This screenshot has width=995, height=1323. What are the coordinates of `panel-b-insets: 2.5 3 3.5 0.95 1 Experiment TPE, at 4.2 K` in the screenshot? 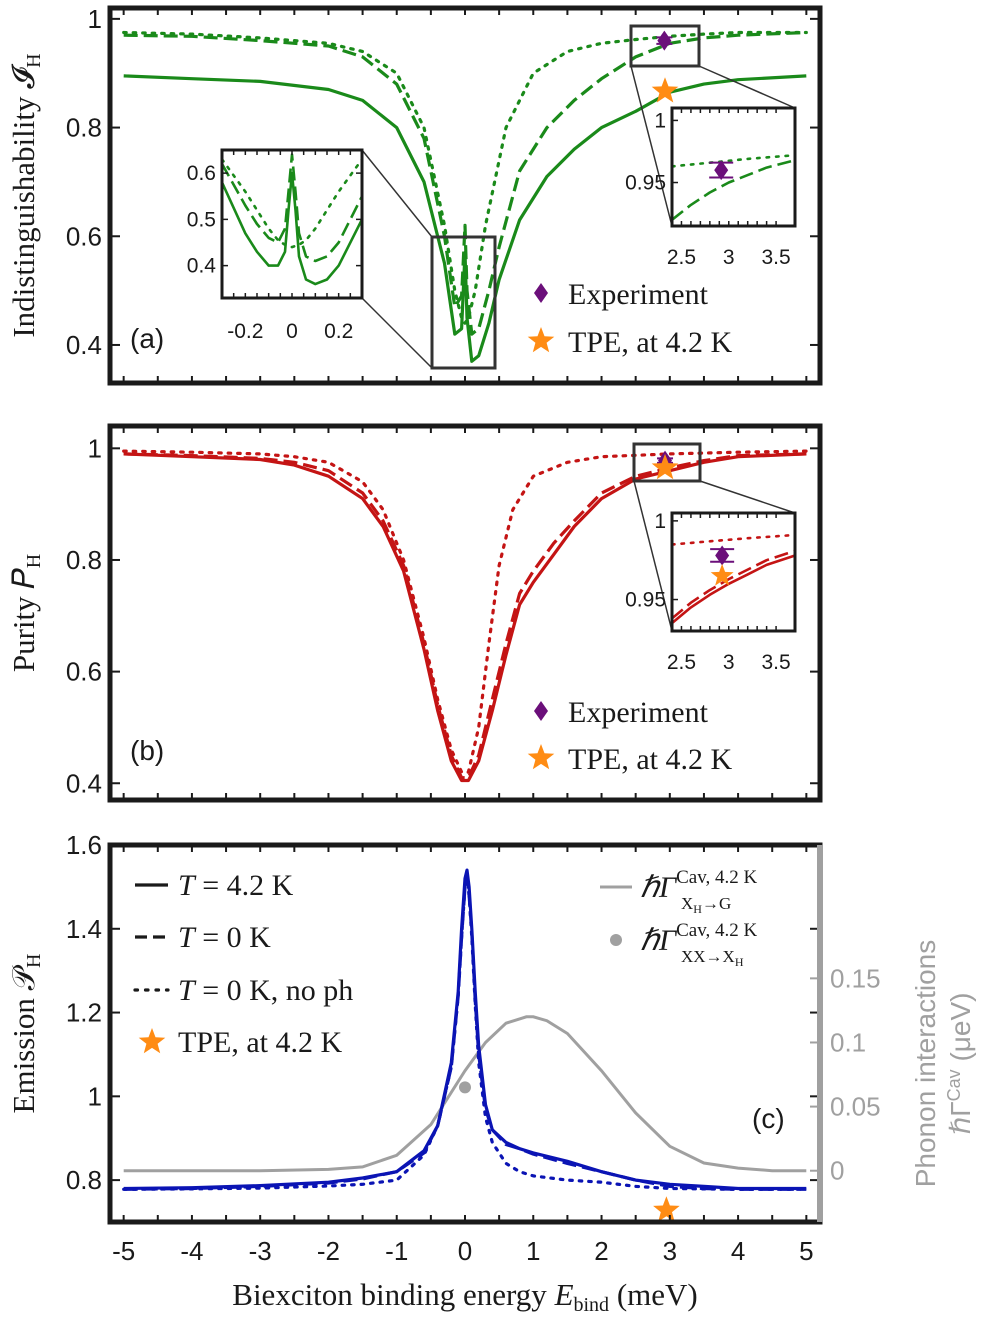 It's located at (662, 609).